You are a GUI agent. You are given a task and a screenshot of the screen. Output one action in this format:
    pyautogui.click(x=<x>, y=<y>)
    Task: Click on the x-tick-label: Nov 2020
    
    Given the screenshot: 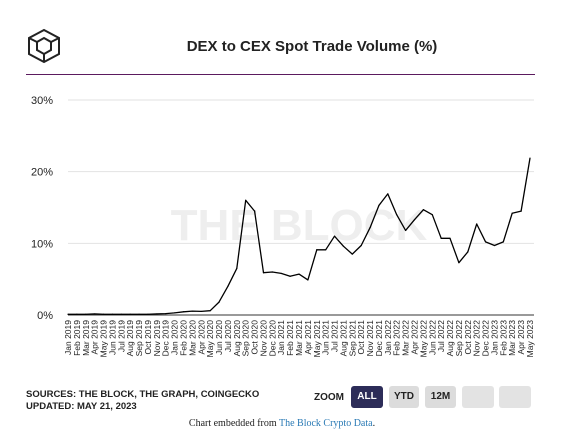 What is the action you would take?
    pyautogui.click(x=263, y=338)
    